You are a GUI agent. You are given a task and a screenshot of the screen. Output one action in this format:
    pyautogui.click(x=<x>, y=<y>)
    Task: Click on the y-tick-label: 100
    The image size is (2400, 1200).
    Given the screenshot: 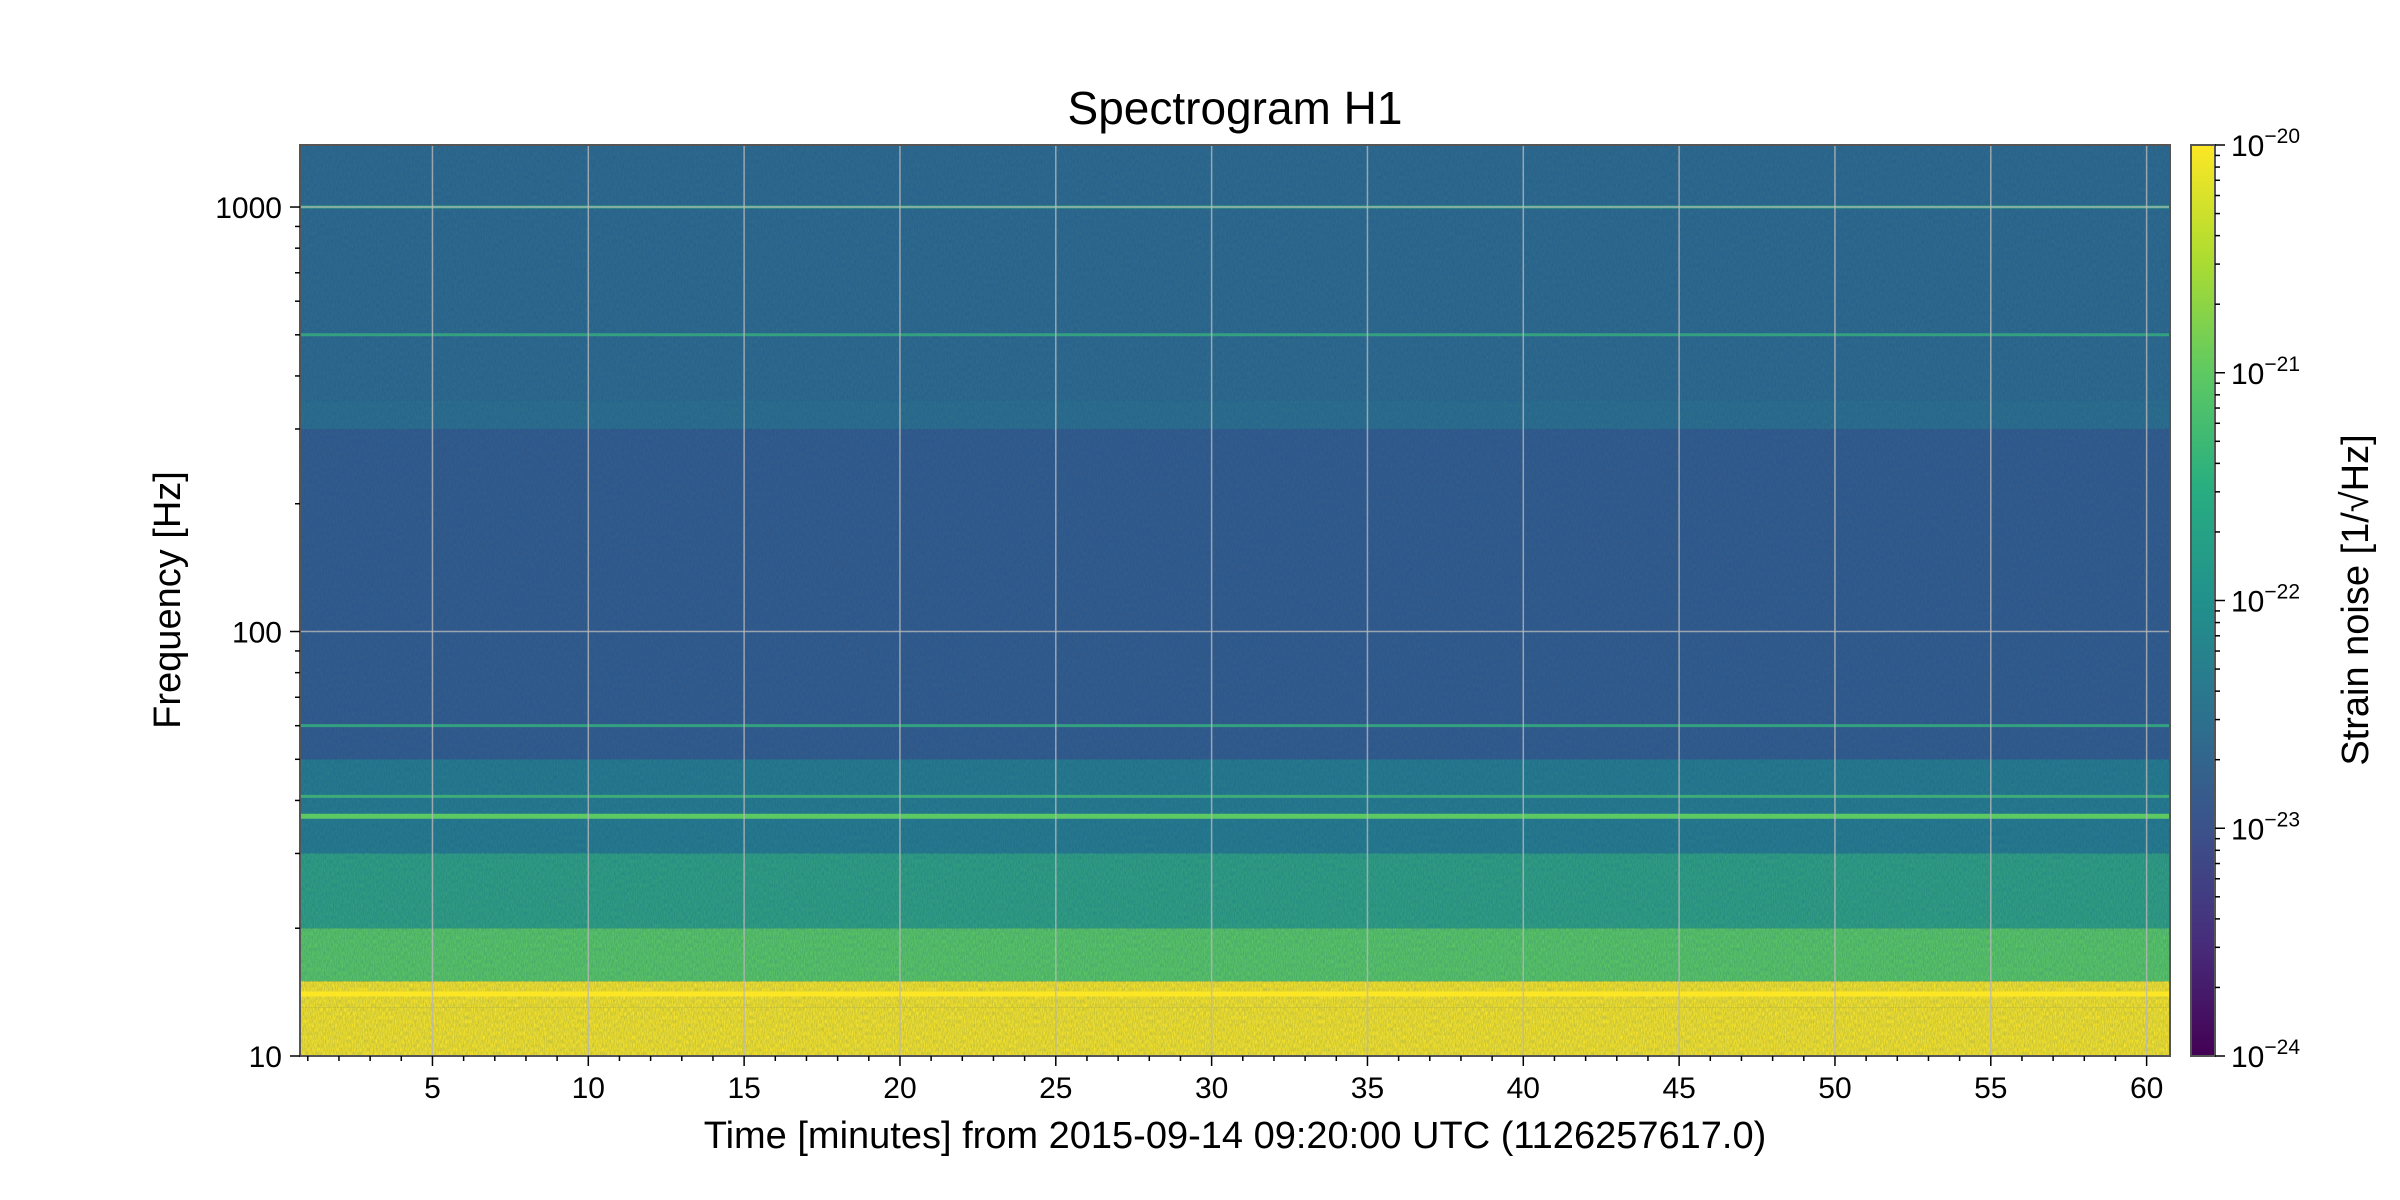 What is the action you would take?
    pyautogui.click(x=257, y=633)
    